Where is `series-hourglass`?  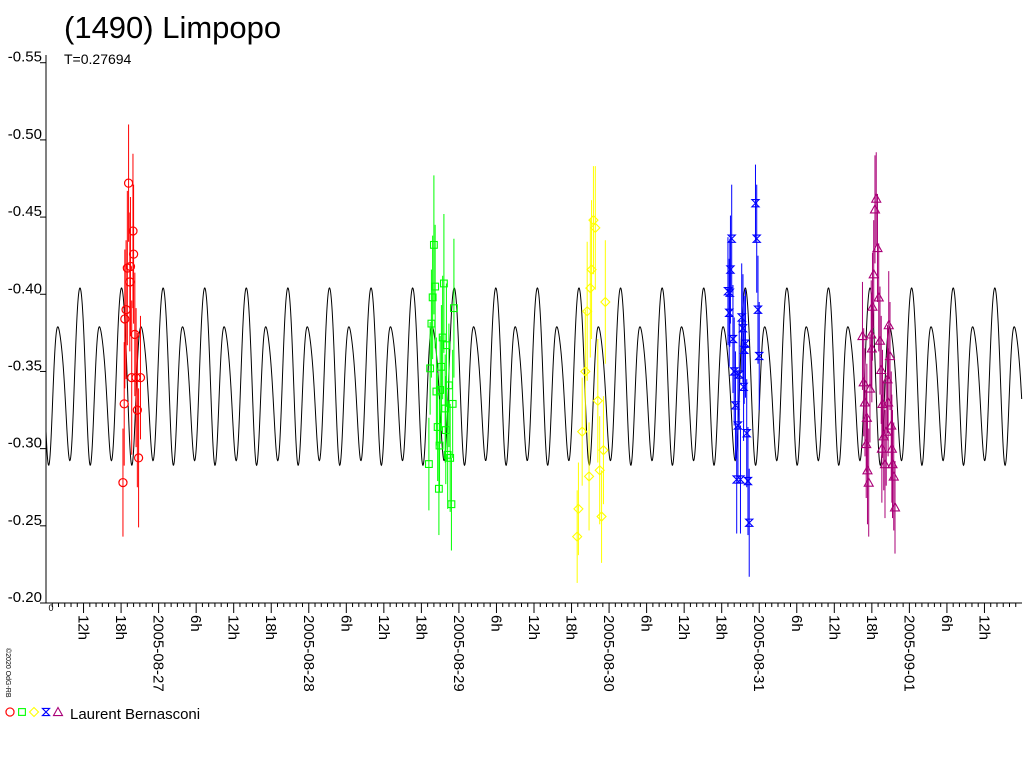 series-hourglass is located at coordinates (744, 370).